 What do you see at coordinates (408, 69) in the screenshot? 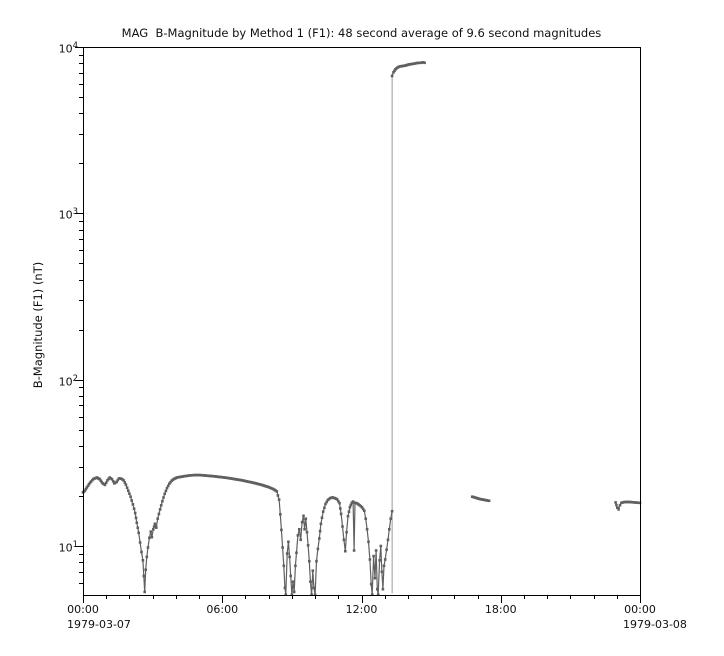
I see `series-high-field-spike` at bounding box center [408, 69].